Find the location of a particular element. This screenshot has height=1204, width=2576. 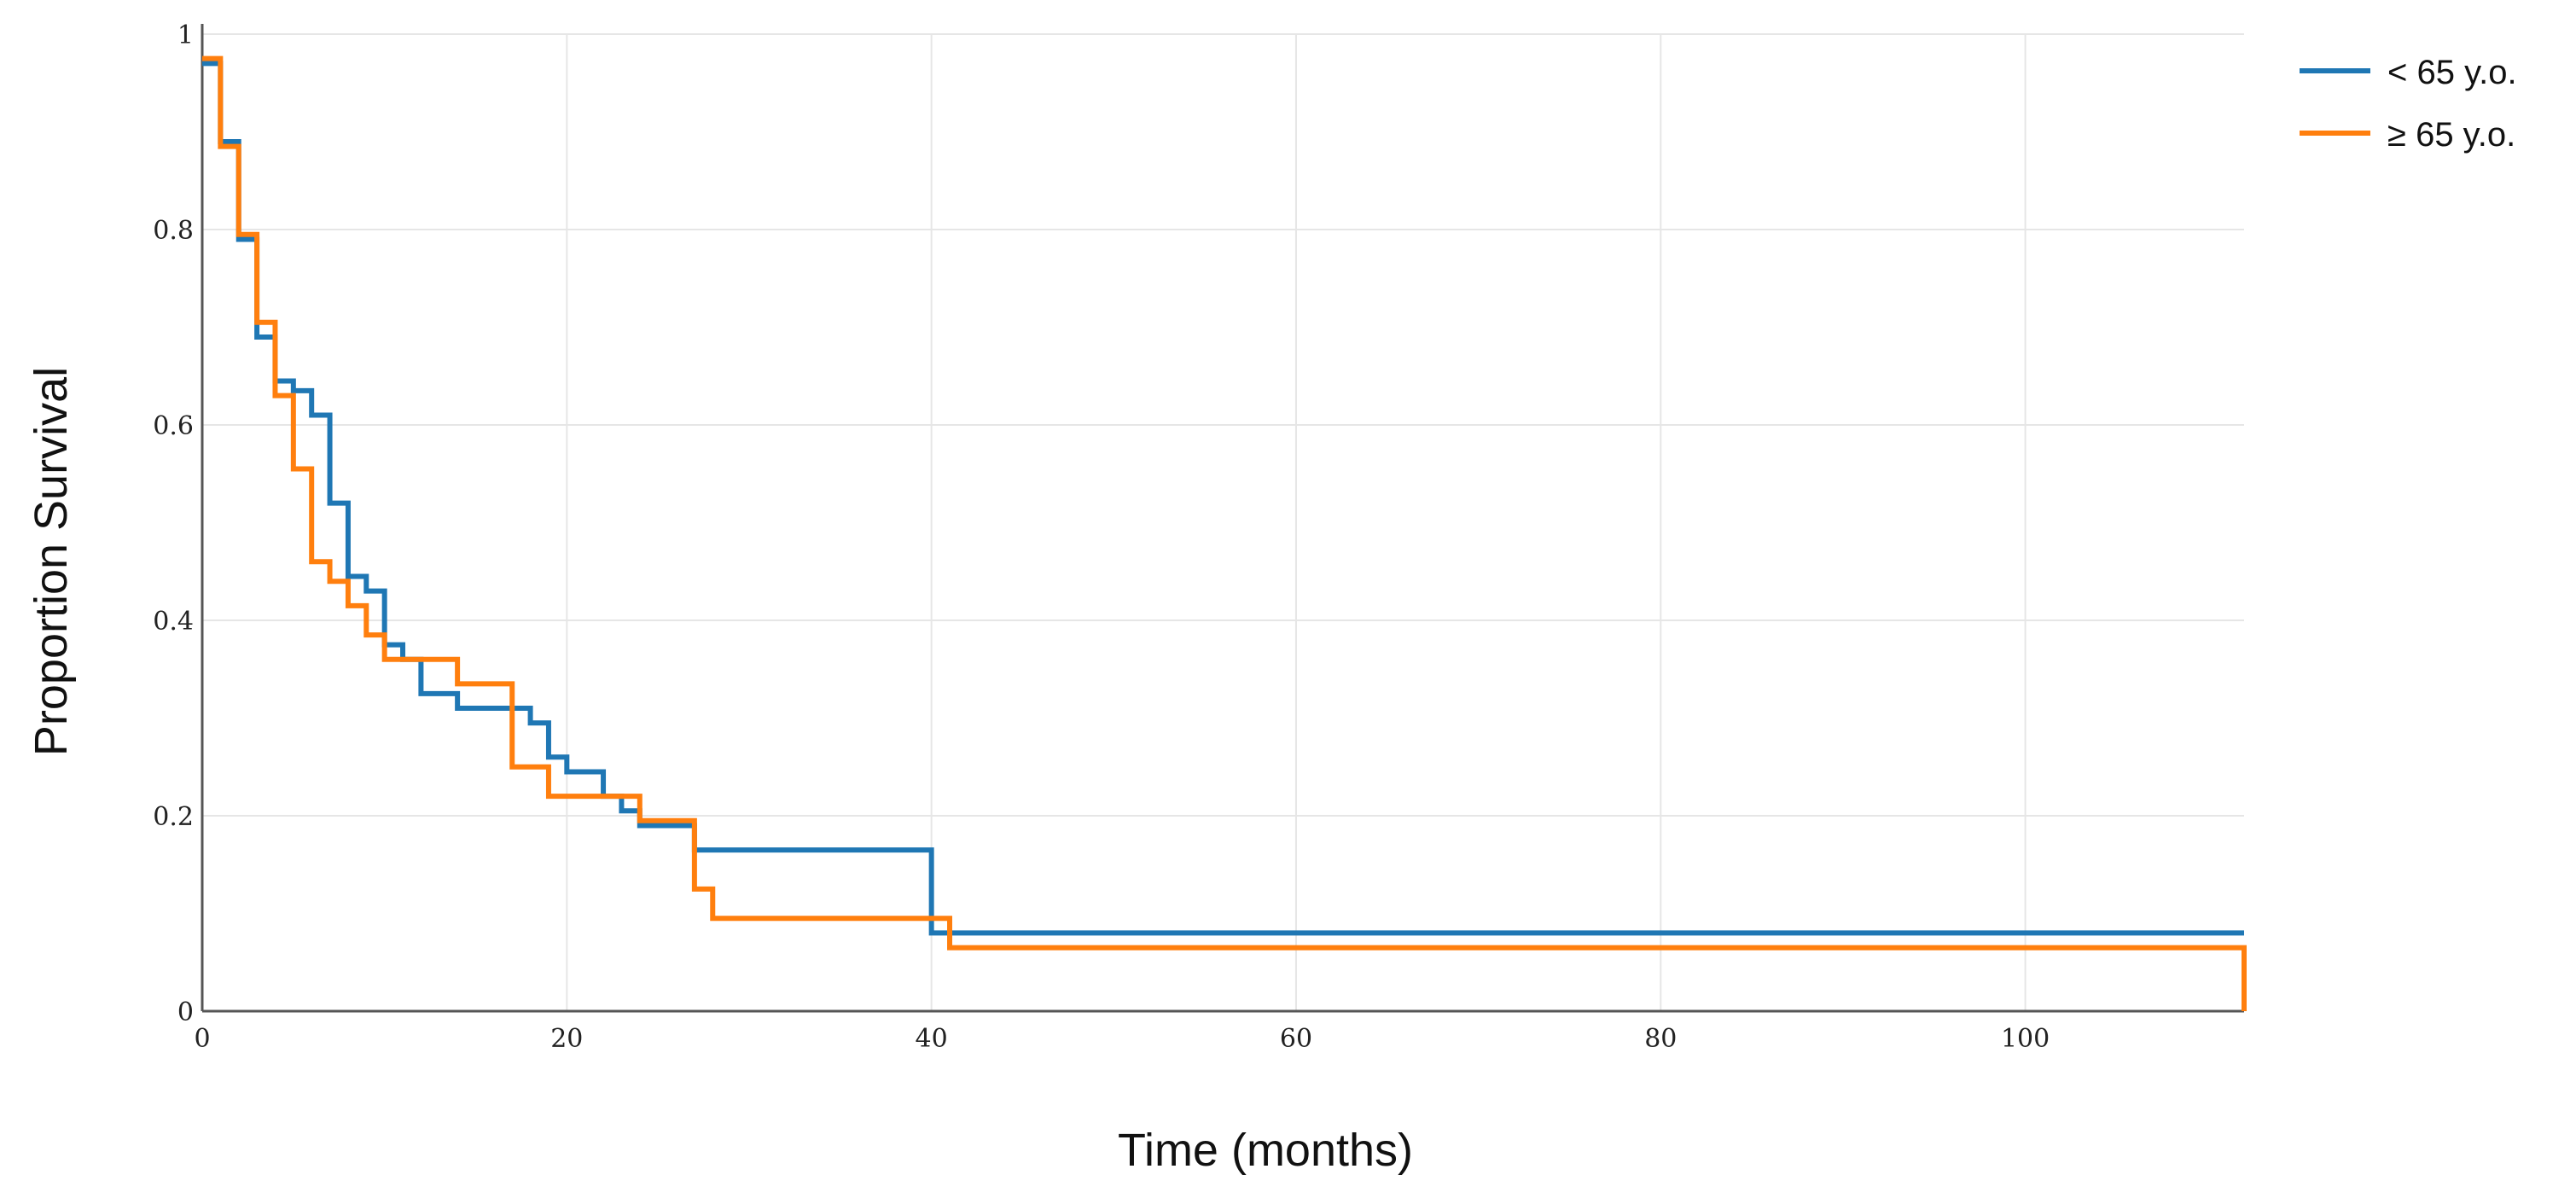

x-tick-label: 0 is located at coordinates (202, 1039).